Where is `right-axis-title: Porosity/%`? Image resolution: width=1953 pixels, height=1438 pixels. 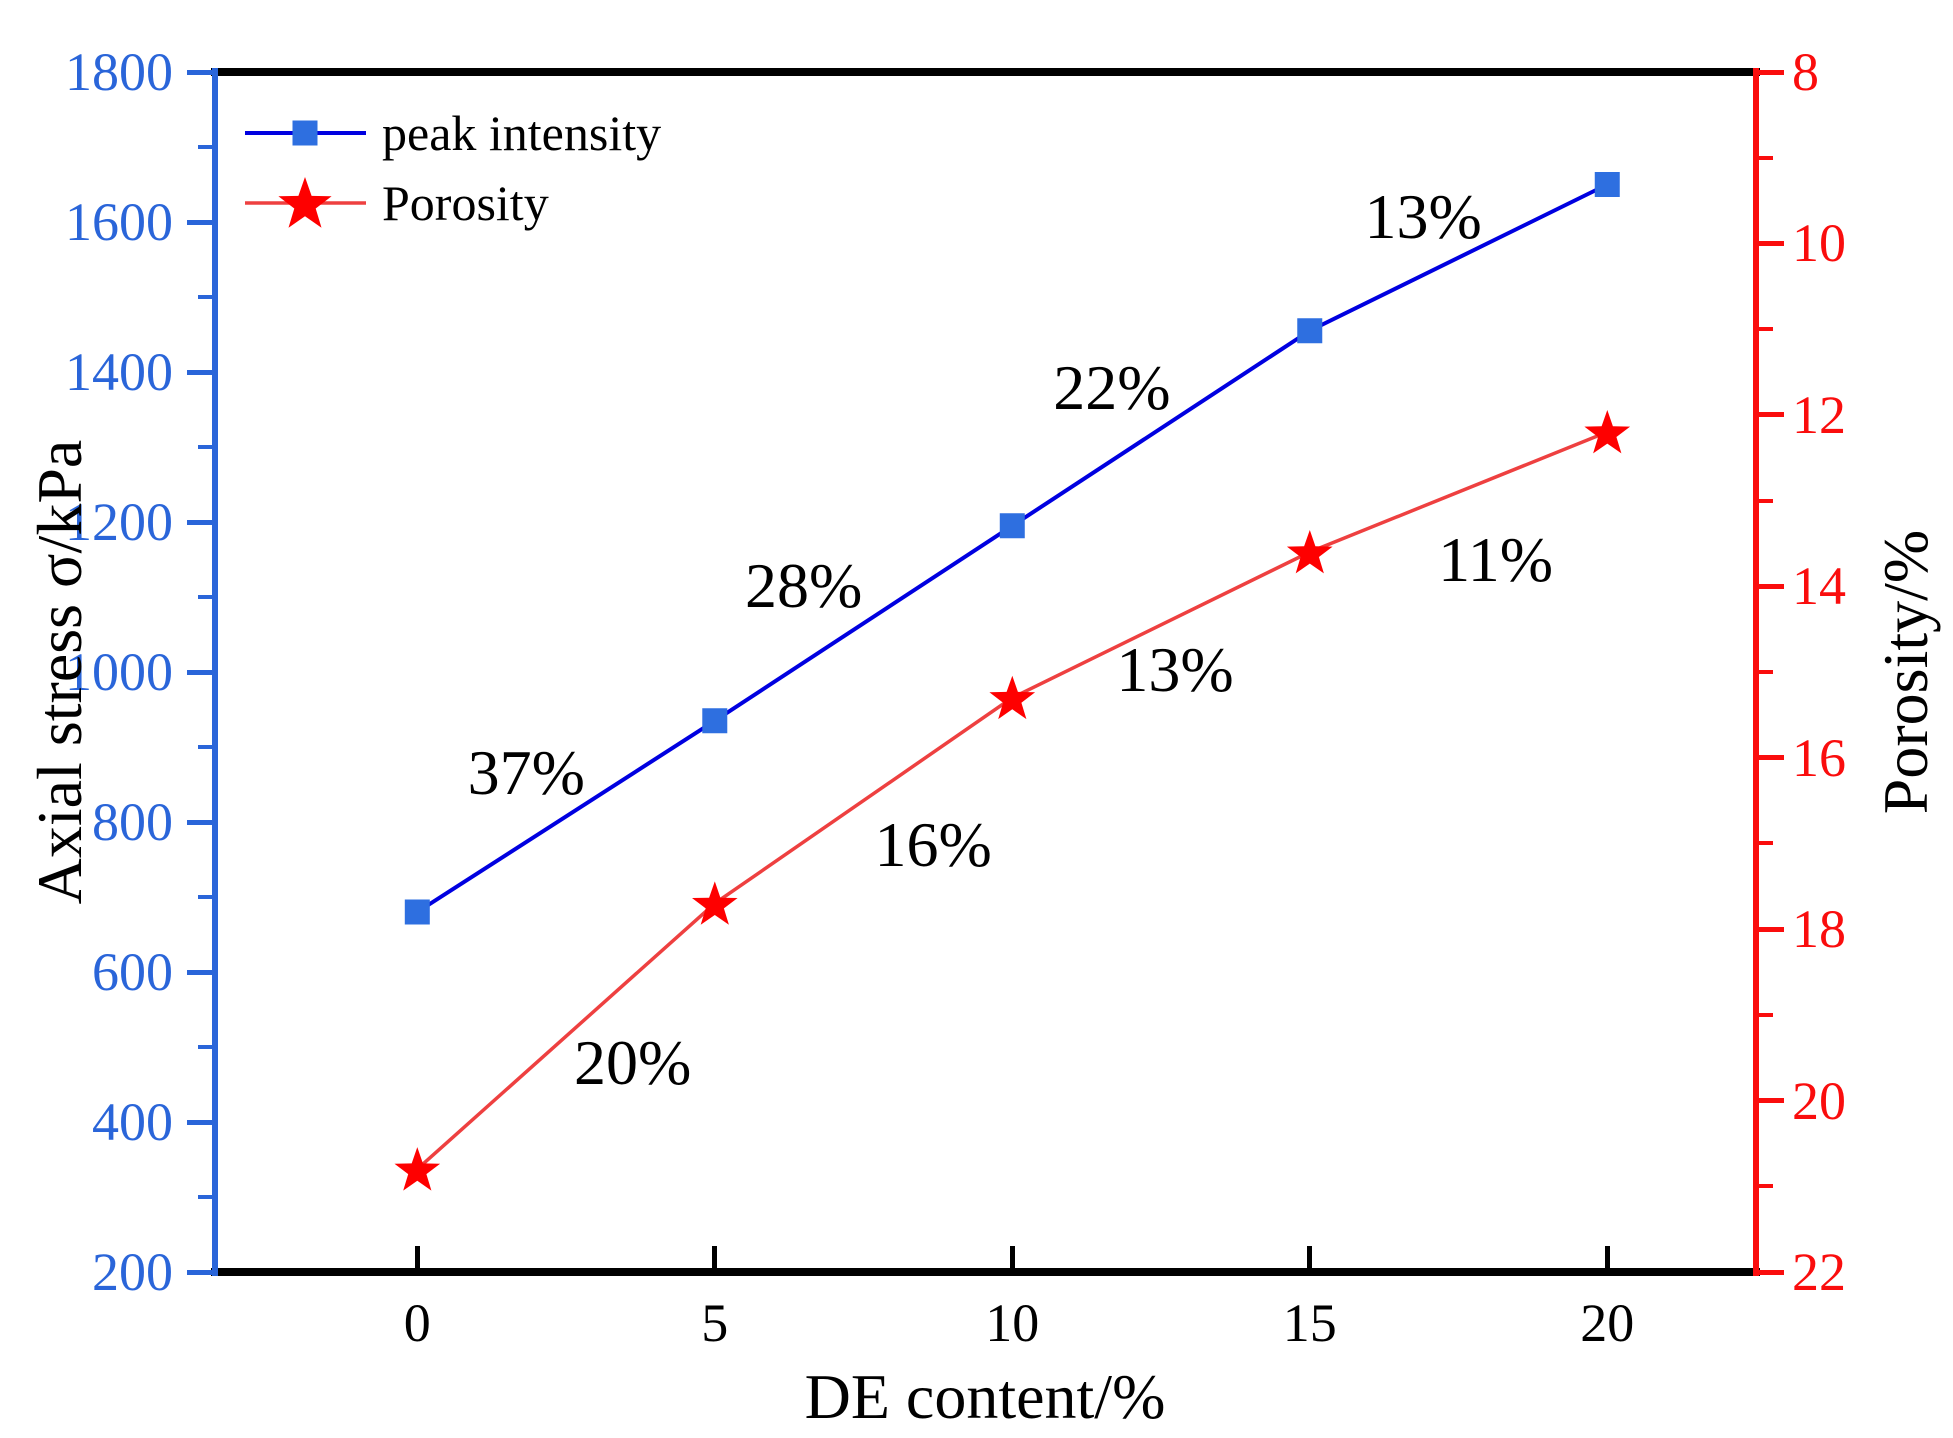 right-axis-title: Porosity/% is located at coordinates (1905, 672).